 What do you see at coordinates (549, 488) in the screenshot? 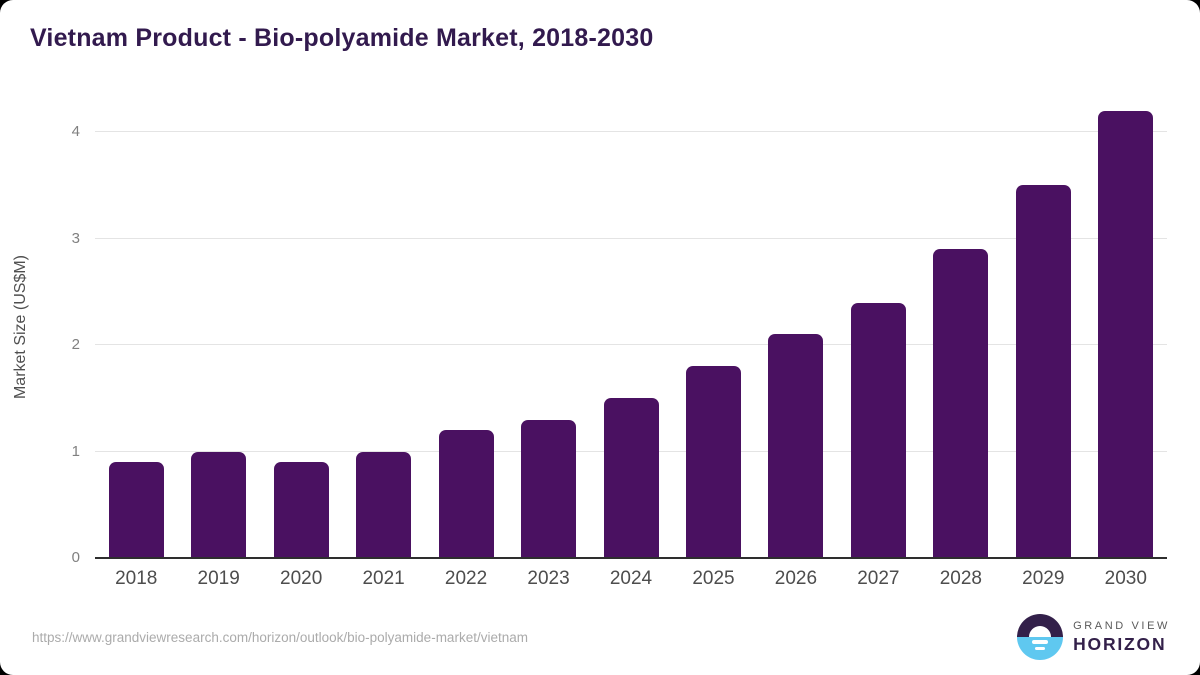
I see `bar-2023` at bounding box center [549, 488].